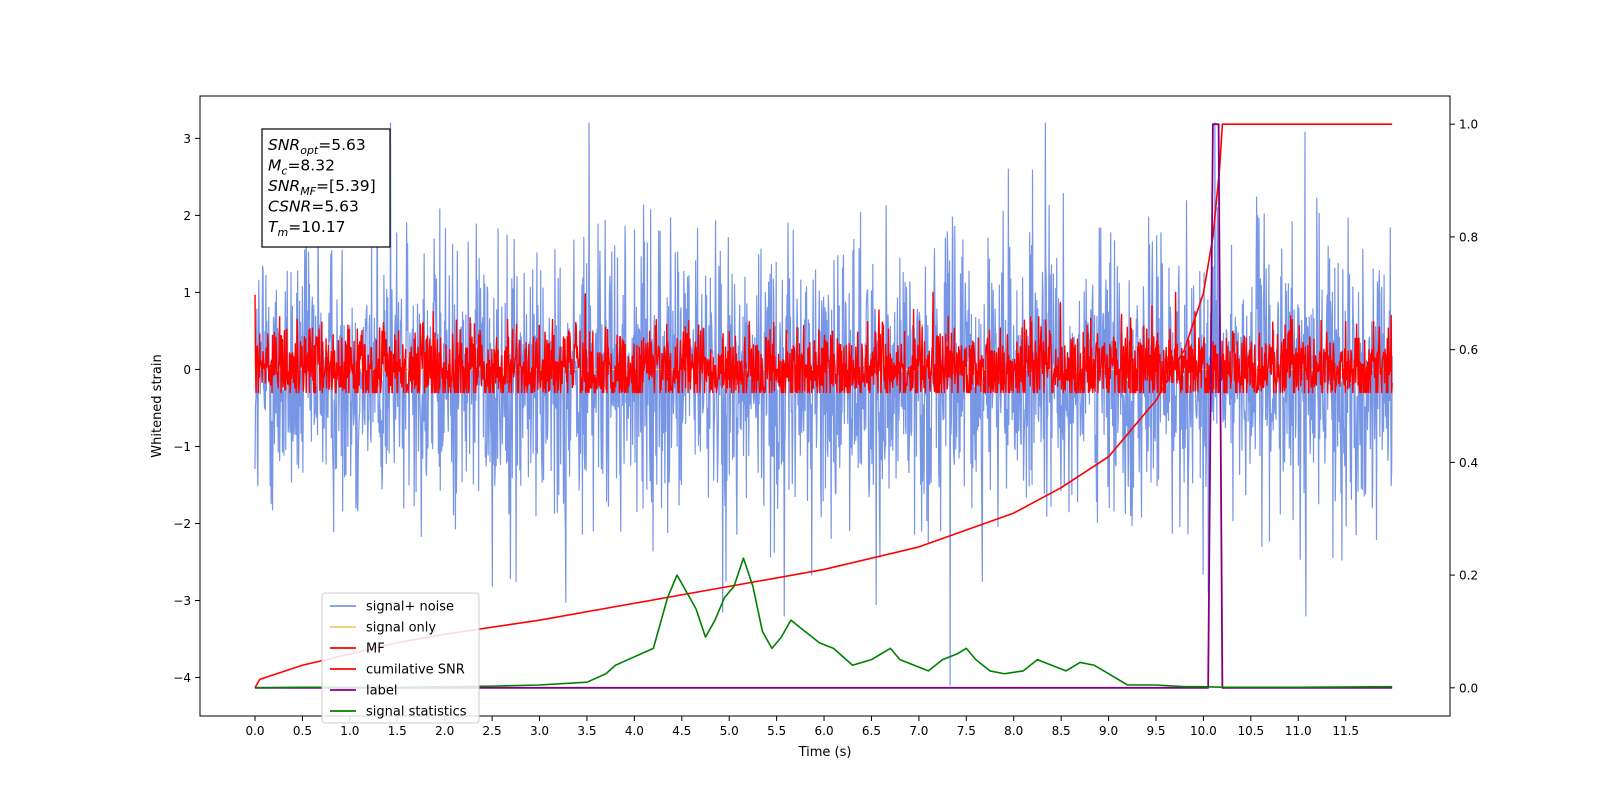  I want to click on x-tick-label: 9.5, so click(1155, 731).